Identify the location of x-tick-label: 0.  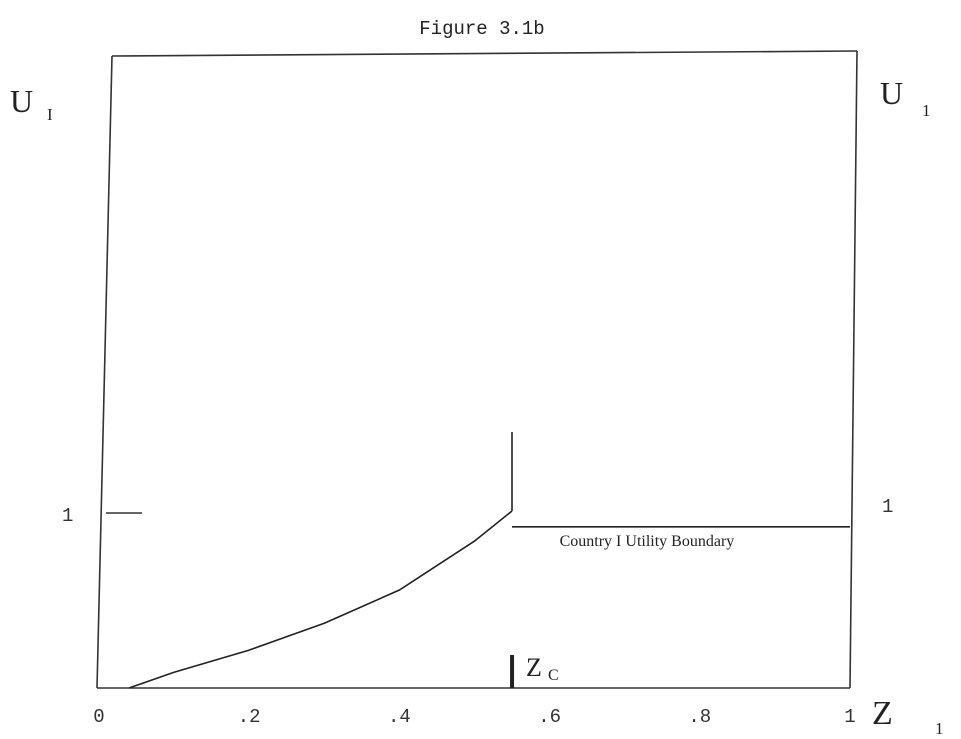
(98, 717).